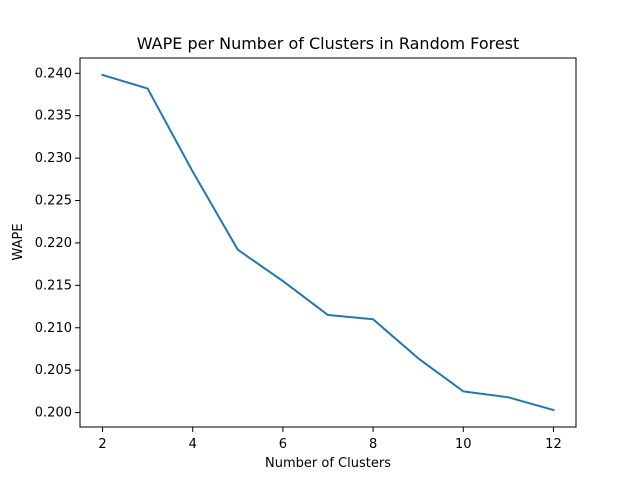 The height and width of the screenshot is (480, 640). Describe the element at coordinates (53, 370) in the screenshot. I see `y-tick-label: 0.205` at that location.